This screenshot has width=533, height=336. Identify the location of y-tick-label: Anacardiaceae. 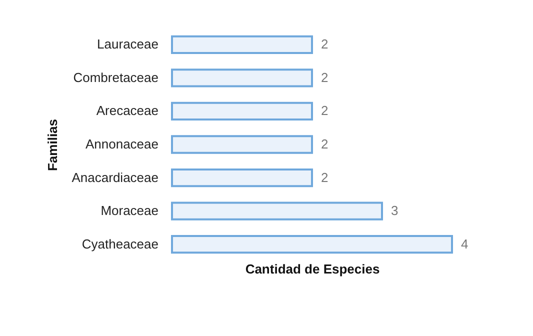
(115, 177).